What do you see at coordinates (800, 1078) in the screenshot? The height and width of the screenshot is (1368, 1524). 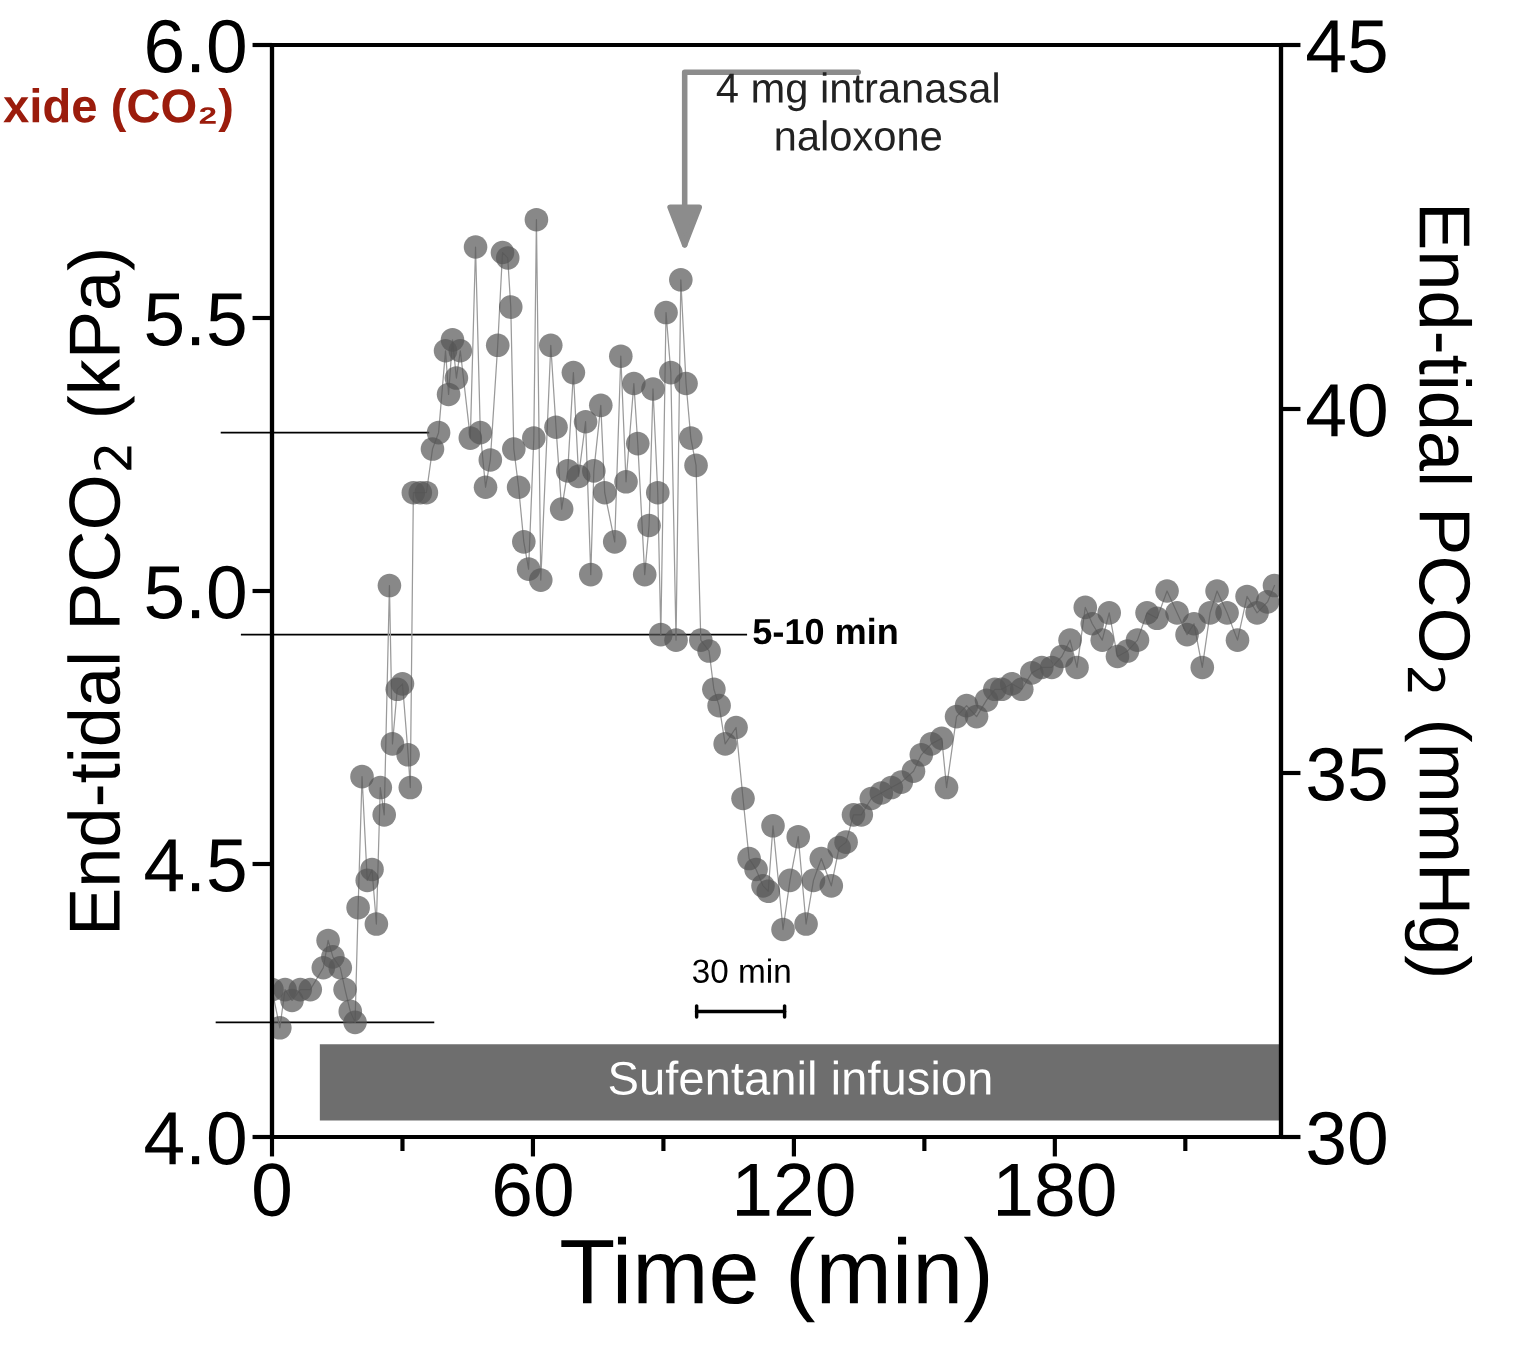 I see `band-label: Sufentanil infusion` at bounding box center [800, 1078].